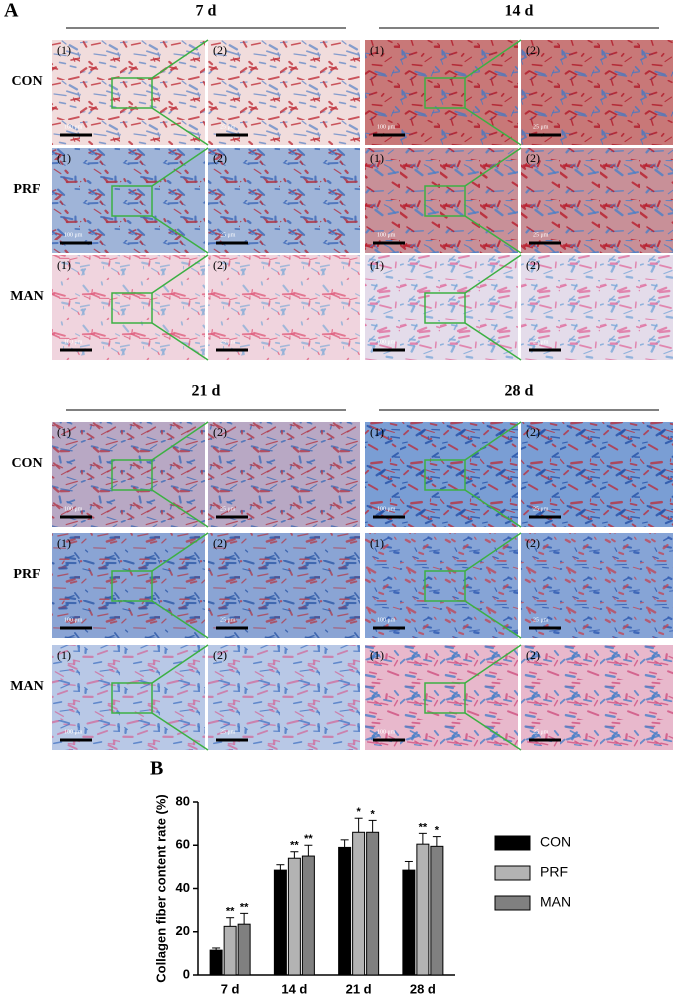 The height and width of the screenshot is (999, 685). What do you see at coordinates (160, 888) in the screenshot?
I see `y-axis-label: Collagen fiber content rate (%)` at bounding box center [160, 888].